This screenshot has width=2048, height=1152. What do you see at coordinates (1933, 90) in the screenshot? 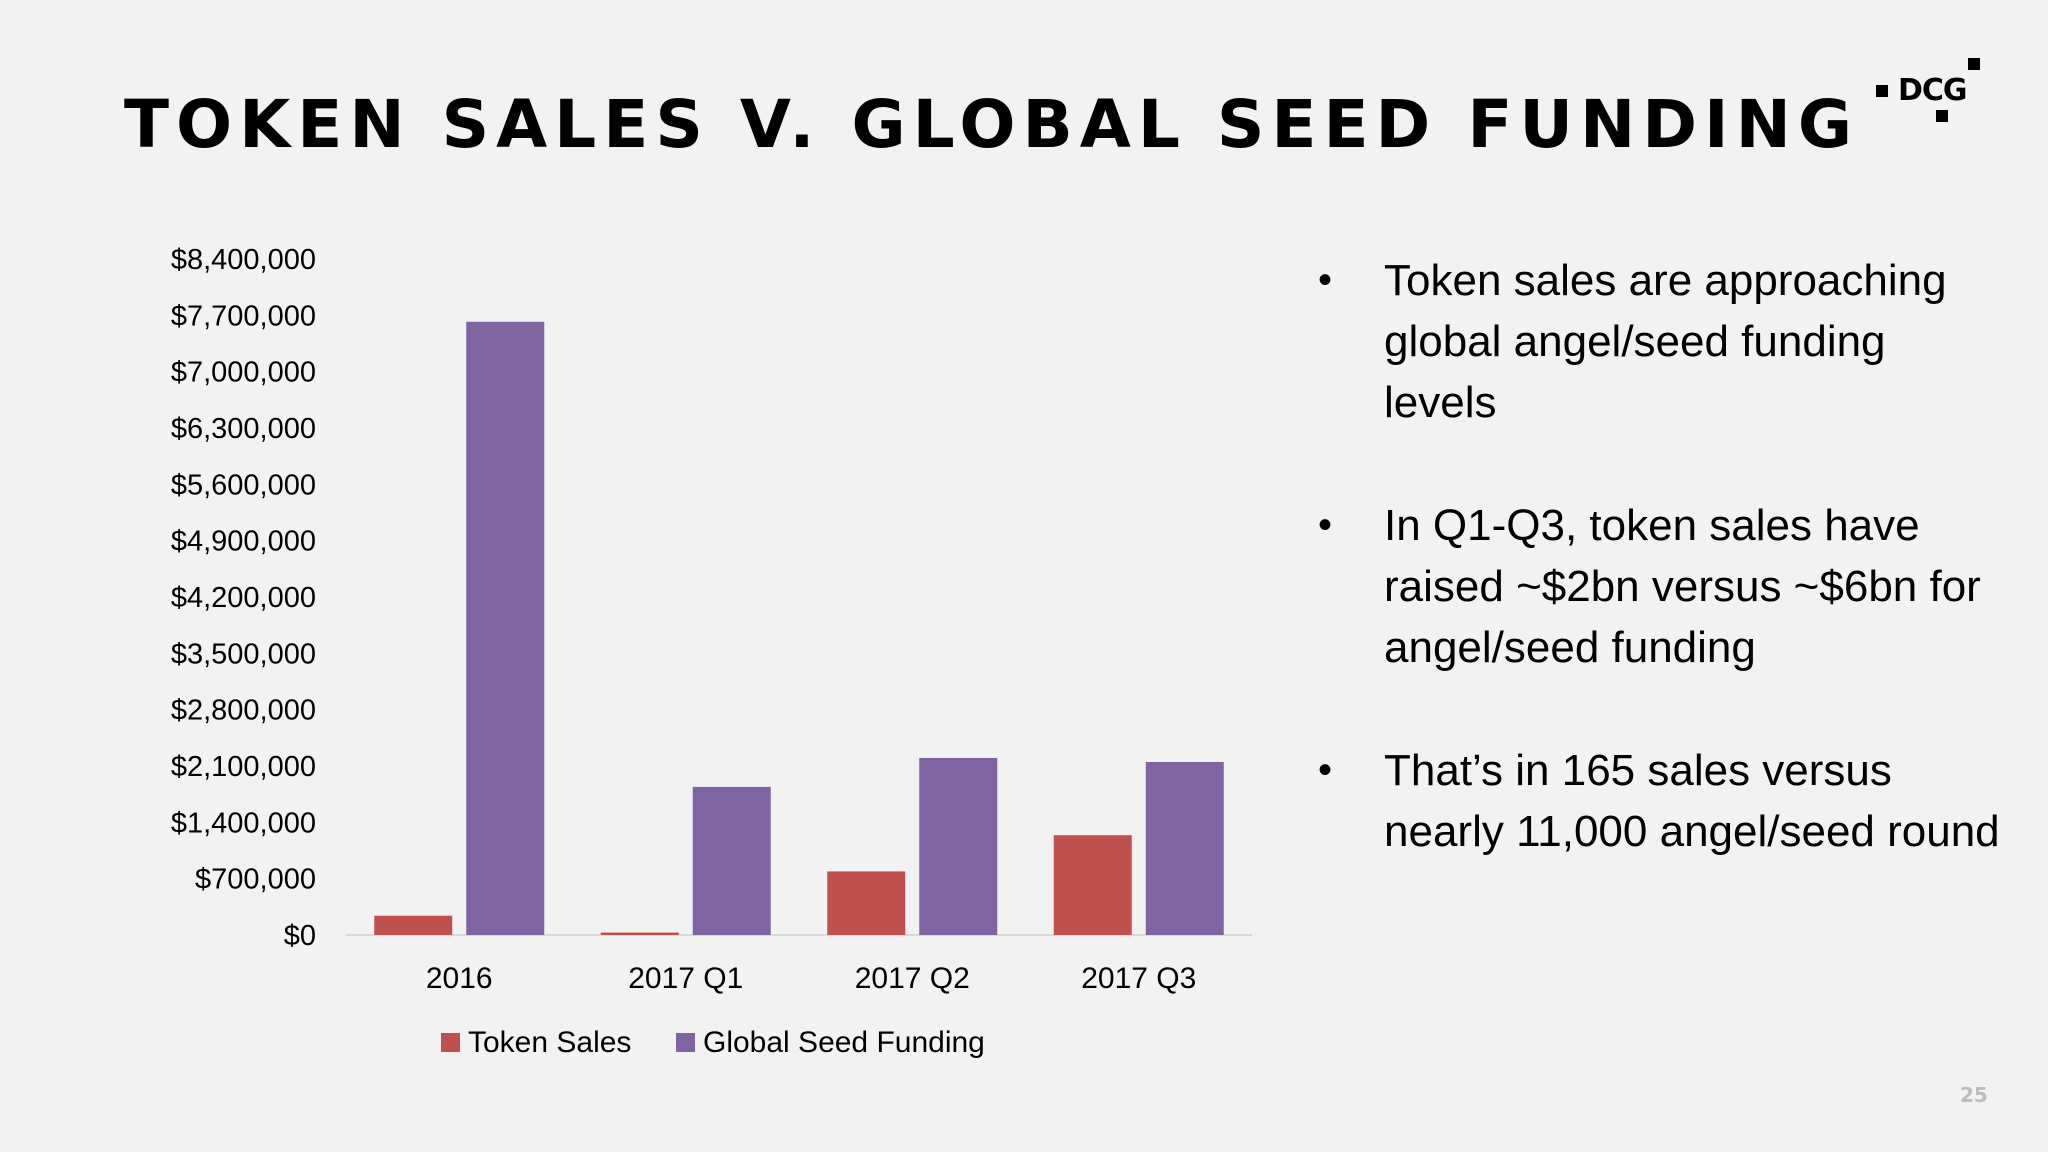
I see `logo-text: DCG` at bounding box center [1933, 90].